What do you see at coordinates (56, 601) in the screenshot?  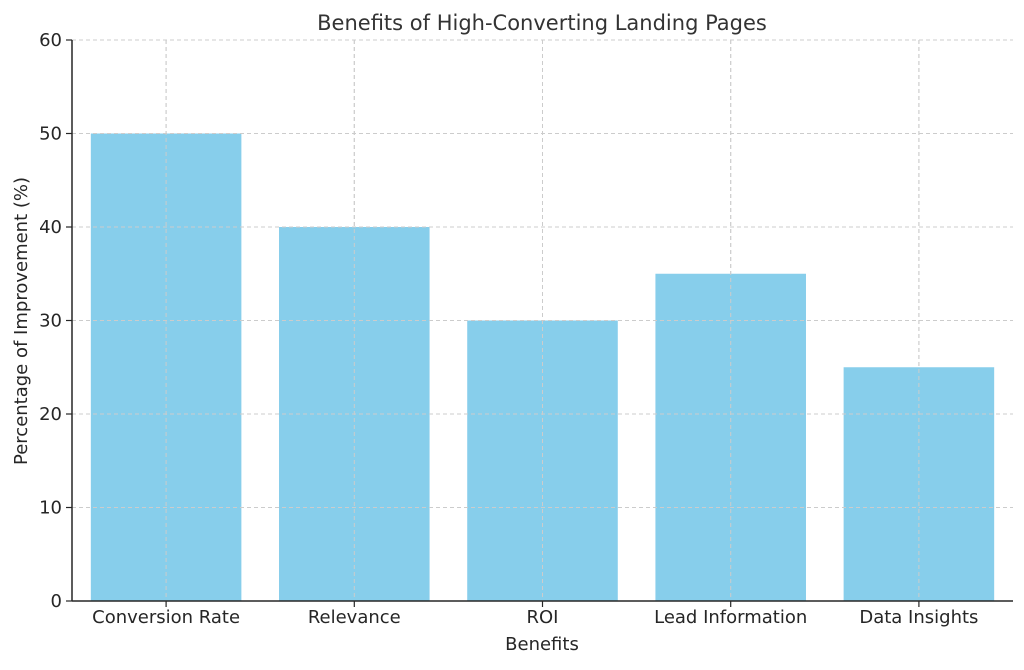 I see `y-tick-label: 0` at bounding box center [56, 601].